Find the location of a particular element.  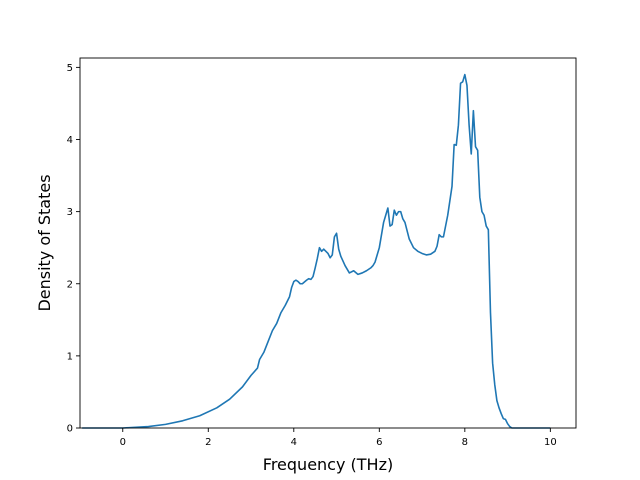

x-tick-label: 2 is located at coordinates (208, 442).